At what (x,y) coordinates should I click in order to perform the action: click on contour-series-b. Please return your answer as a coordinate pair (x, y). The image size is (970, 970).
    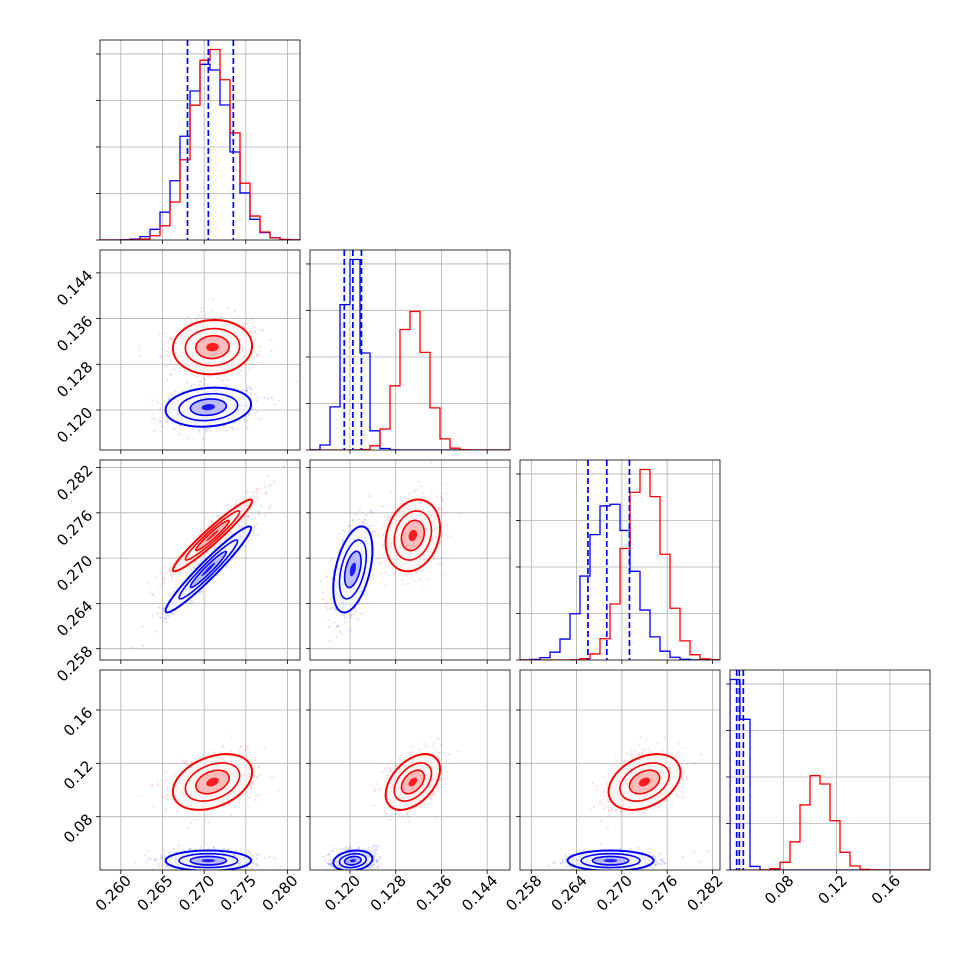
    Looking at the image, I should click on (212, 535).